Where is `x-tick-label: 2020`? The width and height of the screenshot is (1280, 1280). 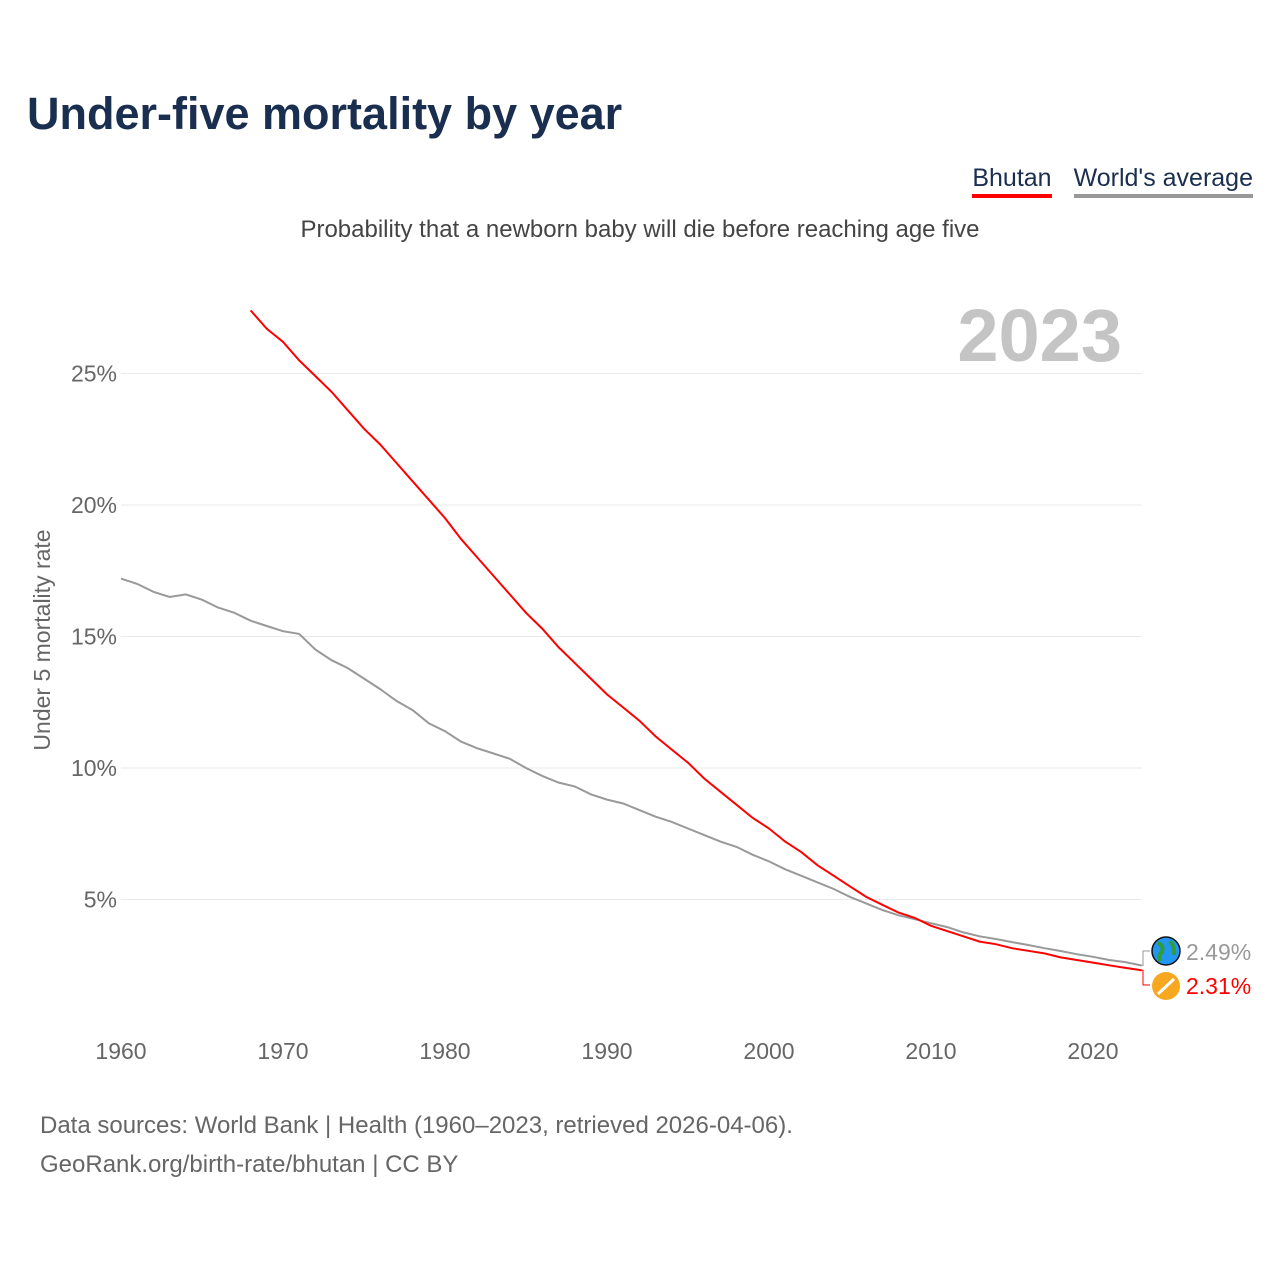
x-tick-label: 2020 is located at coordinates (1092, 1051).